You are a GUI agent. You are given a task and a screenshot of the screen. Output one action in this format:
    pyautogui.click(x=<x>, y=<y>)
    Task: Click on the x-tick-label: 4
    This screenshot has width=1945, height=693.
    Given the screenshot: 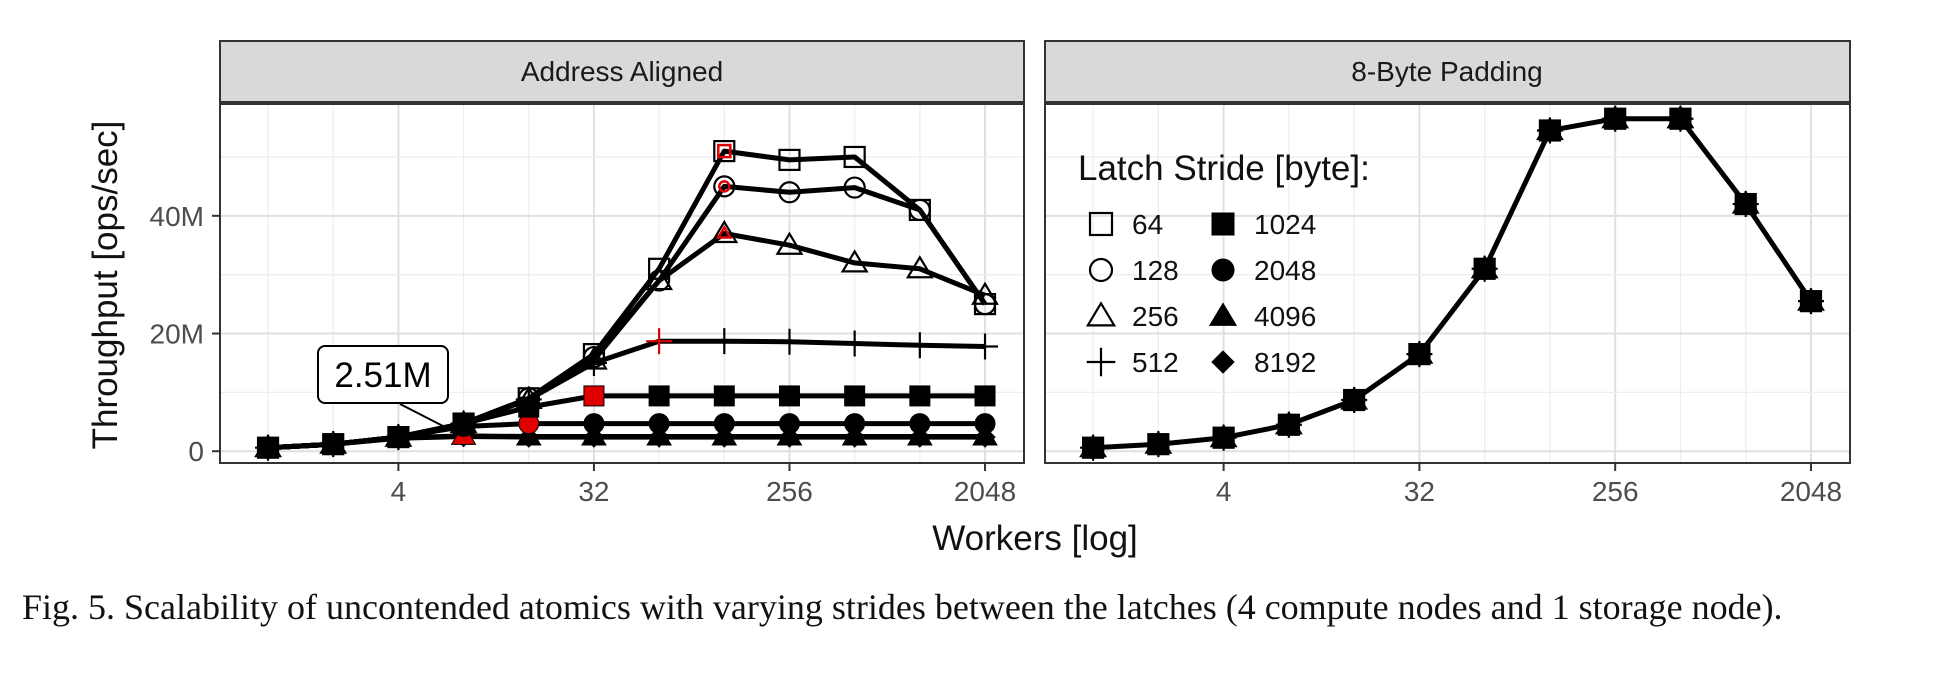 What is the action you would take?
    pyautogui.click(x=1224, y=491)
    